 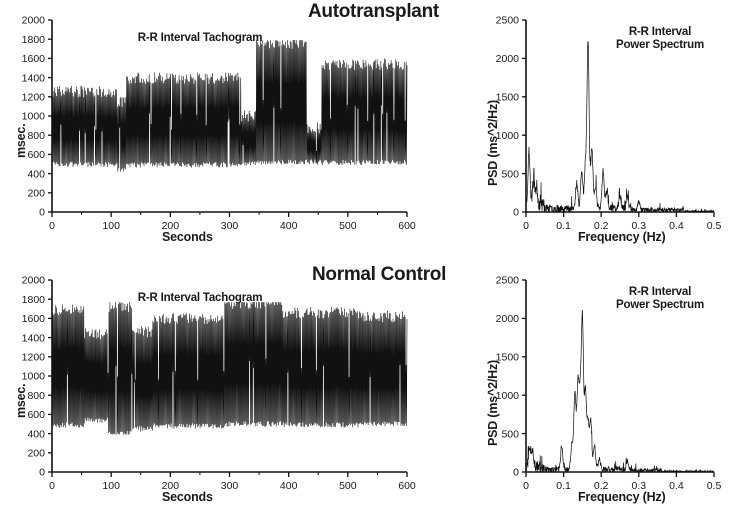 I want to click on group-title-autotransplant: Autotransplant, so click(x=373, y=11).